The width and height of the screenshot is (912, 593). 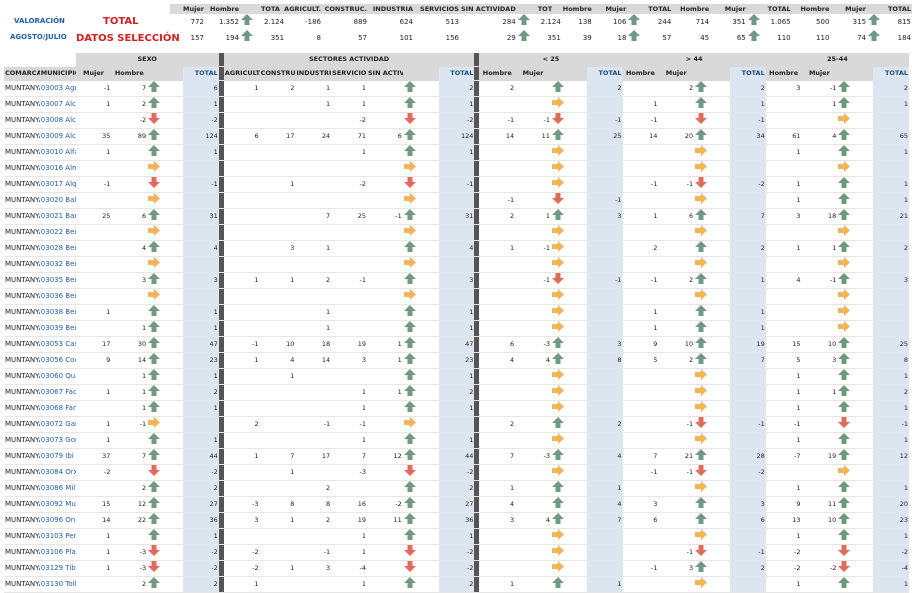 I want to click on municipio-link: 03003 Agres, so click(x=57, y=88).